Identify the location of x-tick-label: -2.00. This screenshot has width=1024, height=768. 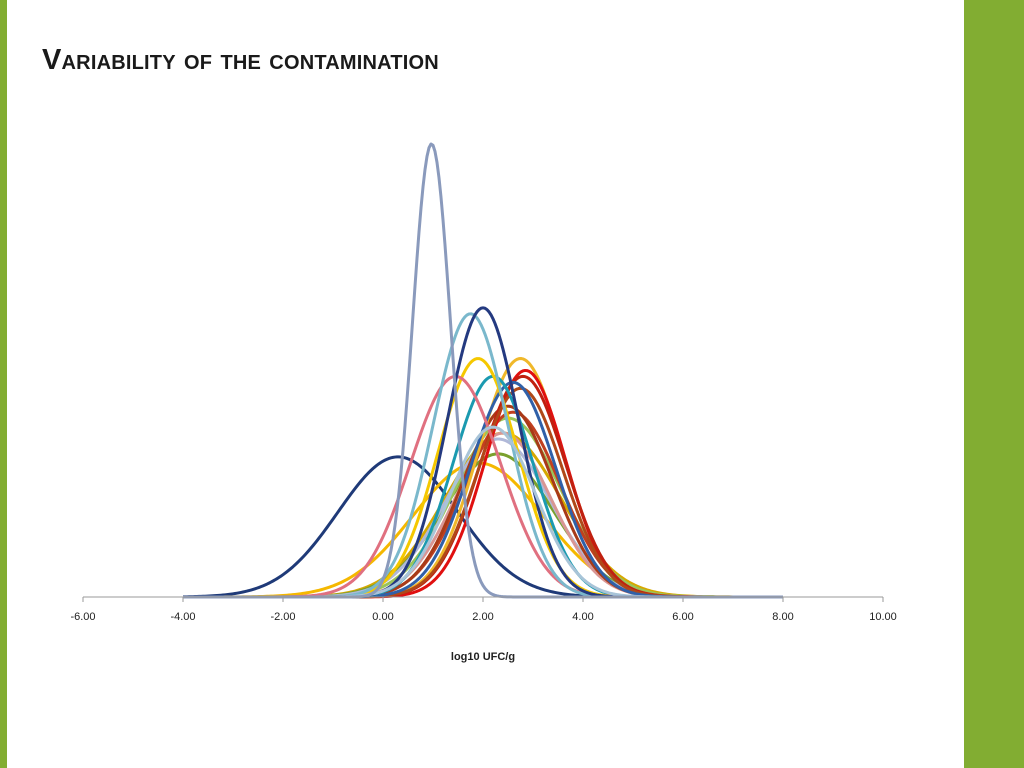
(282, 617).